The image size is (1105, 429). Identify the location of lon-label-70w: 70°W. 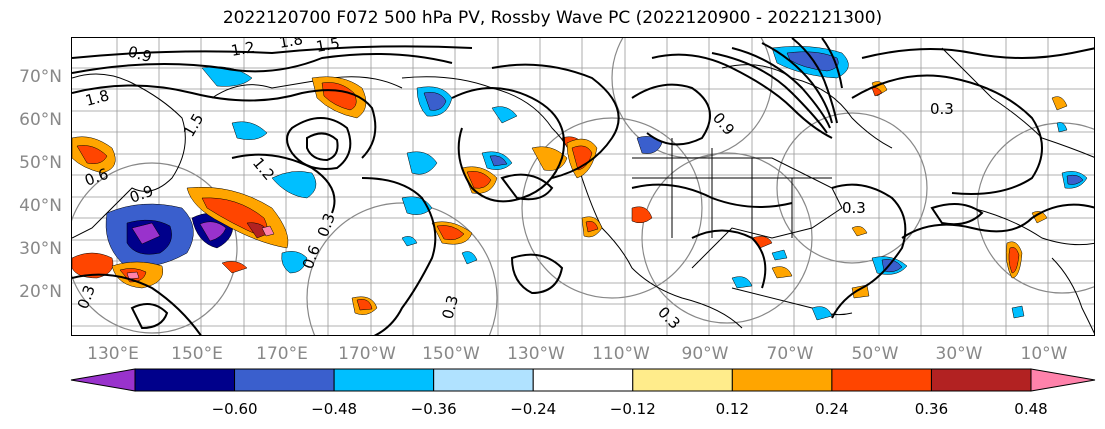
(790, 354).